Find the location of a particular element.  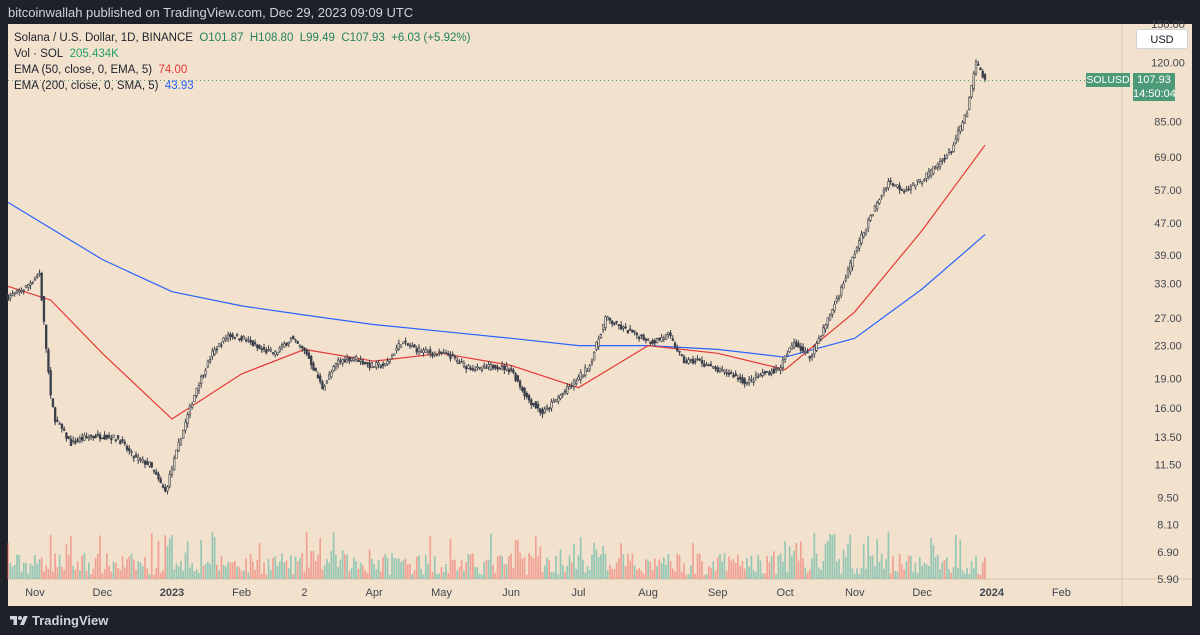

legend-ema200-row: EMA (200, close, 0, SMA, 5) 43.93 is located at coordinates (242, 86).